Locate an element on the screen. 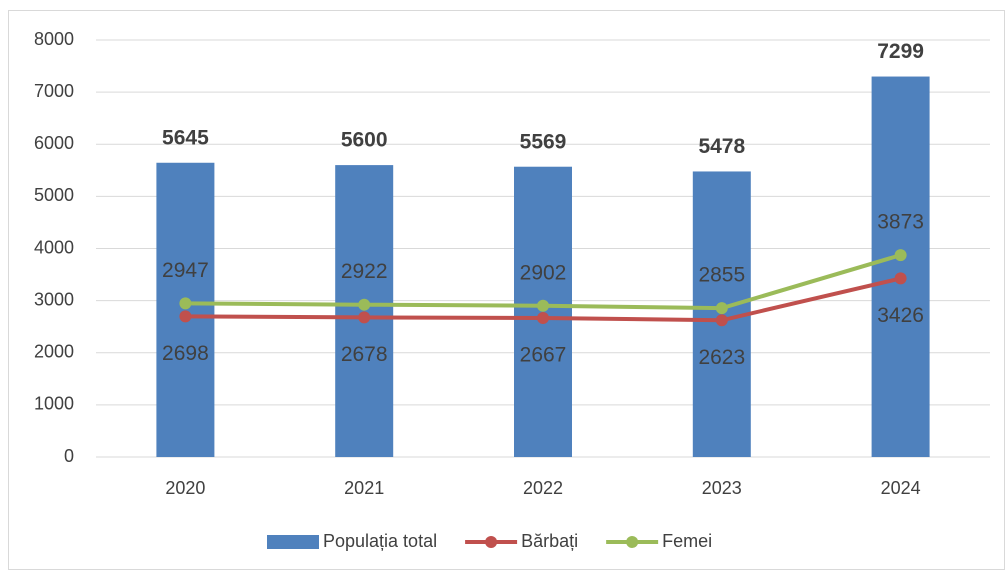 Image resolution: width=1006 pixels, height=571 pixels. y-tick-label: 5000 is located at coordinates (54, 195).